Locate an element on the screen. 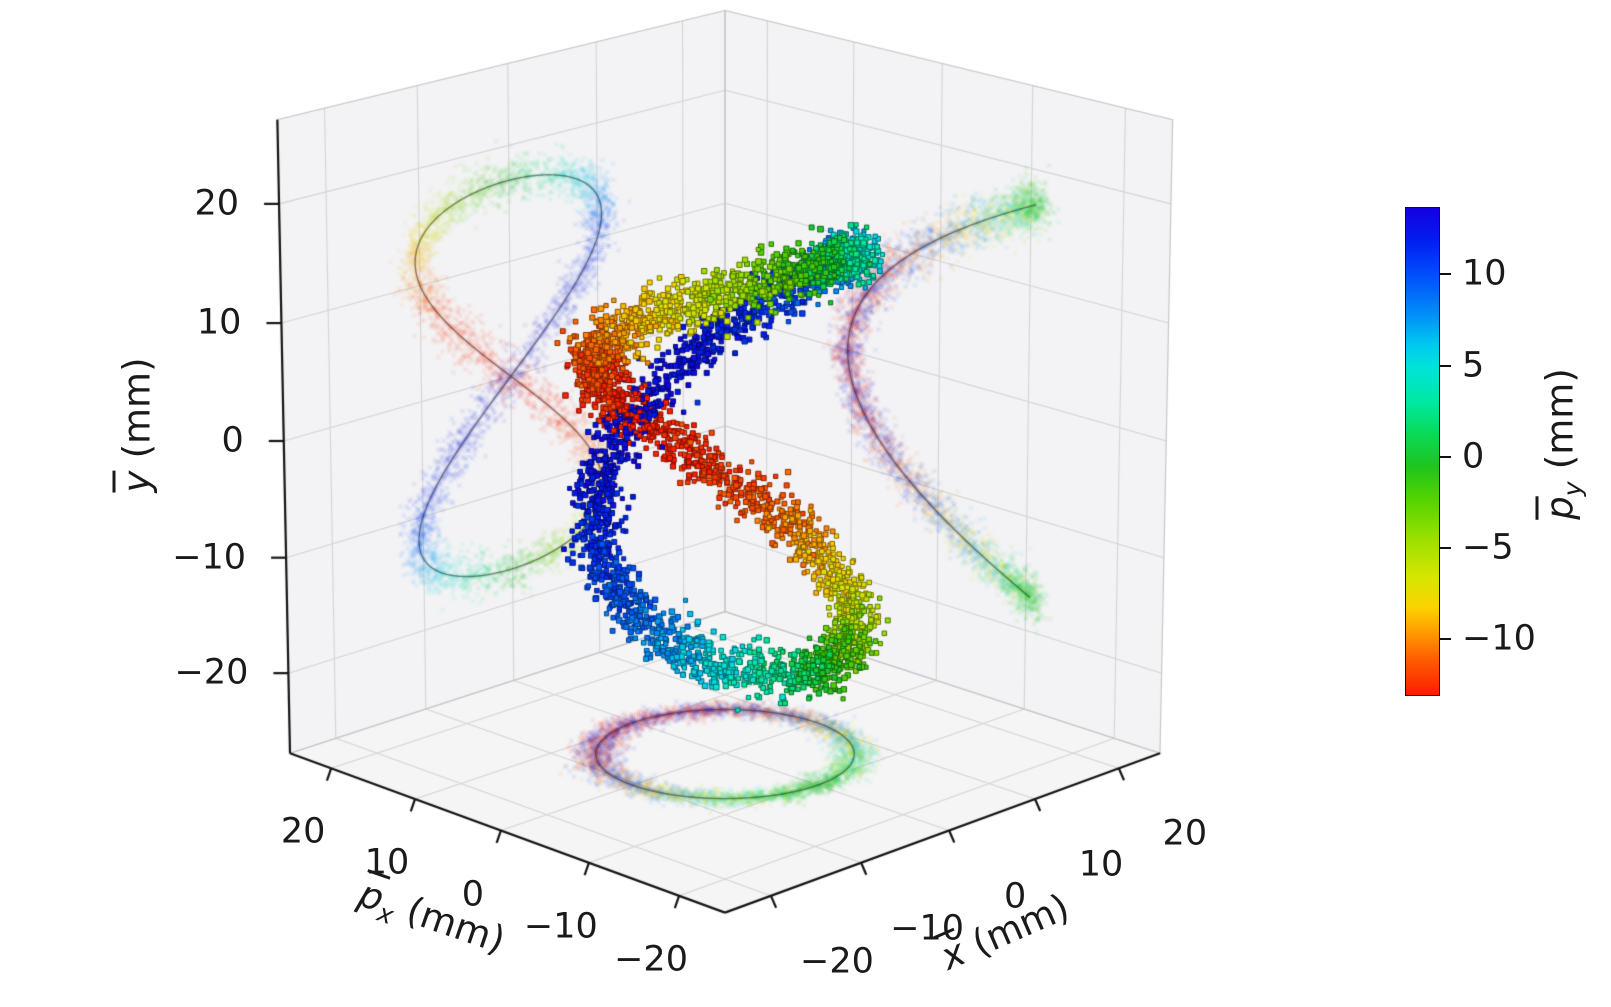  py-unit: (mm) is located at coordinates (1560, 419).